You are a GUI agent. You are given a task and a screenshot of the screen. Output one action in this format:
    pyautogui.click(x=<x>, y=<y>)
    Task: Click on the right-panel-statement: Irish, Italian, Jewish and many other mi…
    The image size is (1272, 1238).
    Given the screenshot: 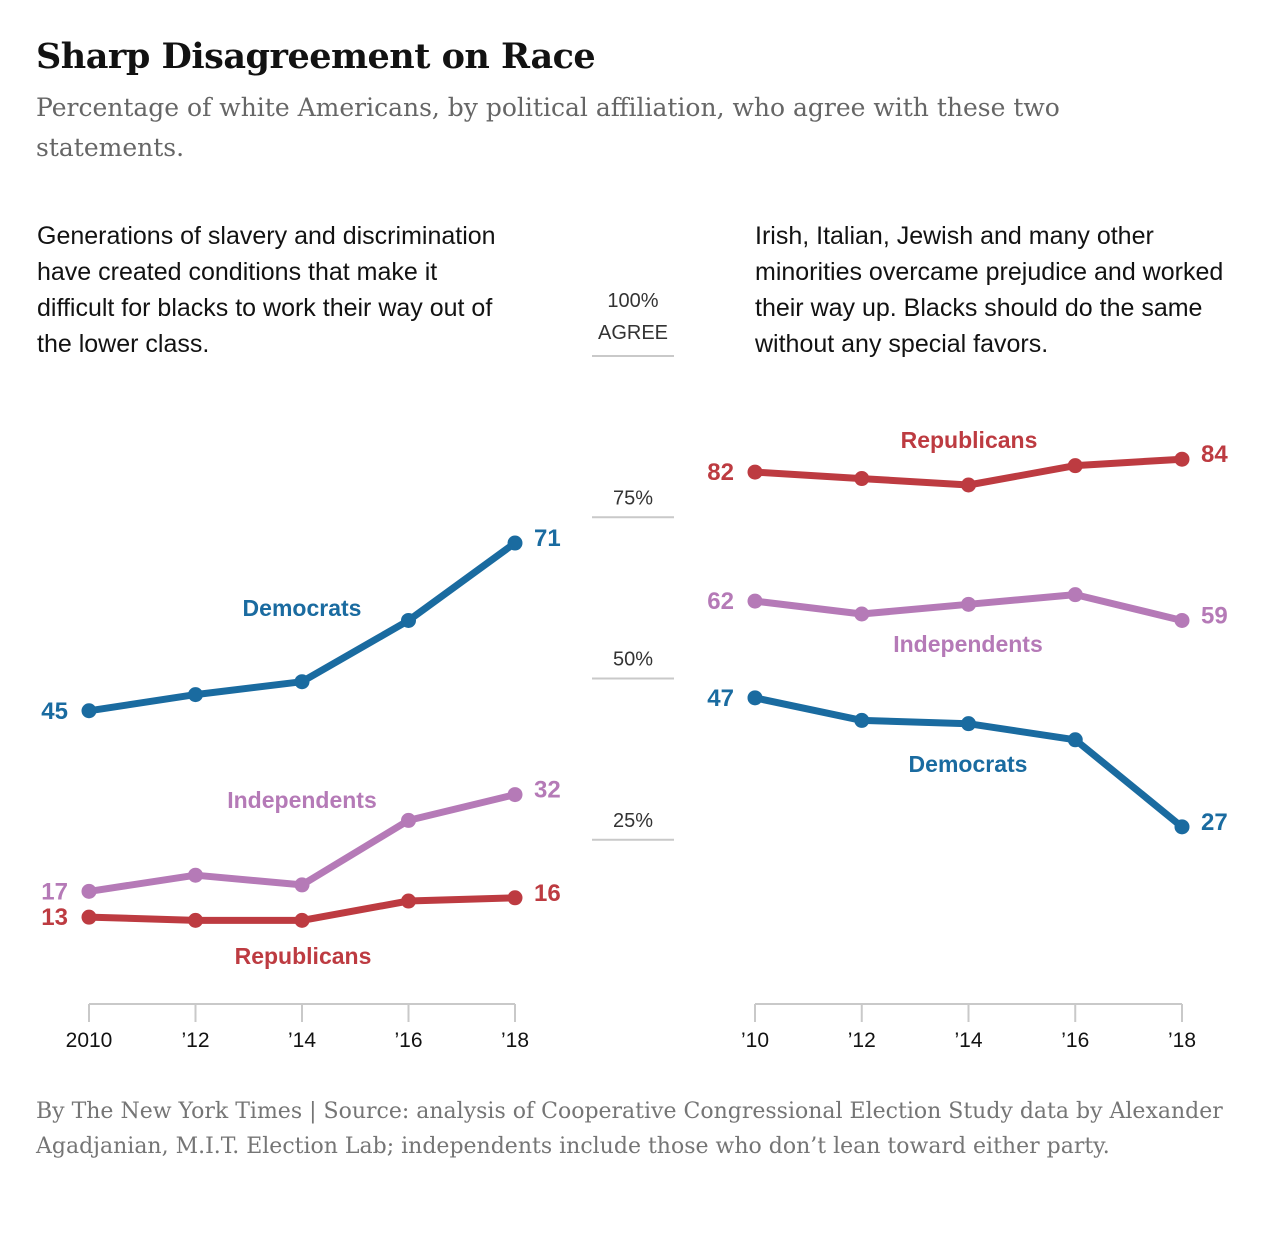 What is the action you would take?
    pyautogui.click(x=989, y=290)
    